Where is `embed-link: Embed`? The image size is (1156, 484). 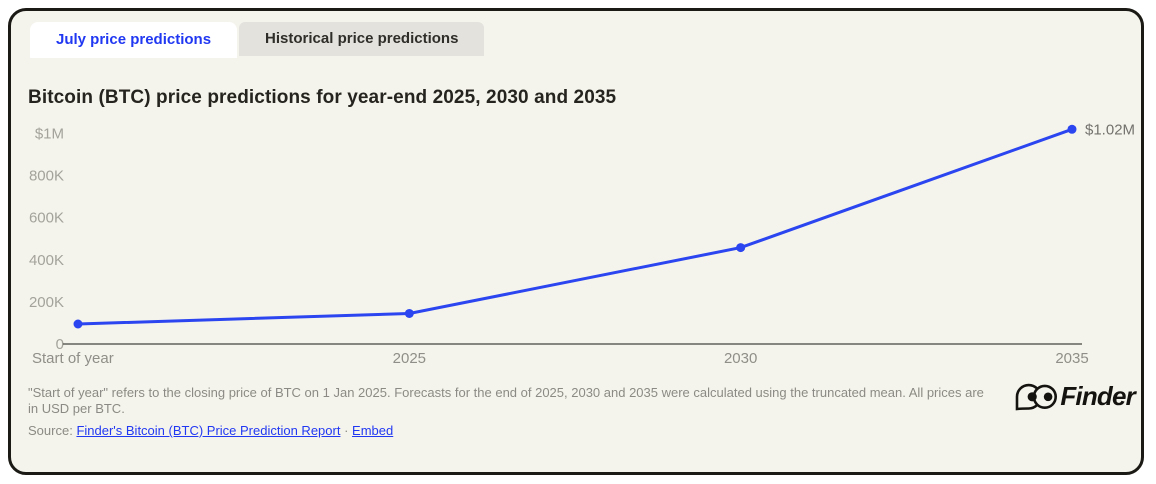
embed-link: Embed is located at coordinates (373, 430).